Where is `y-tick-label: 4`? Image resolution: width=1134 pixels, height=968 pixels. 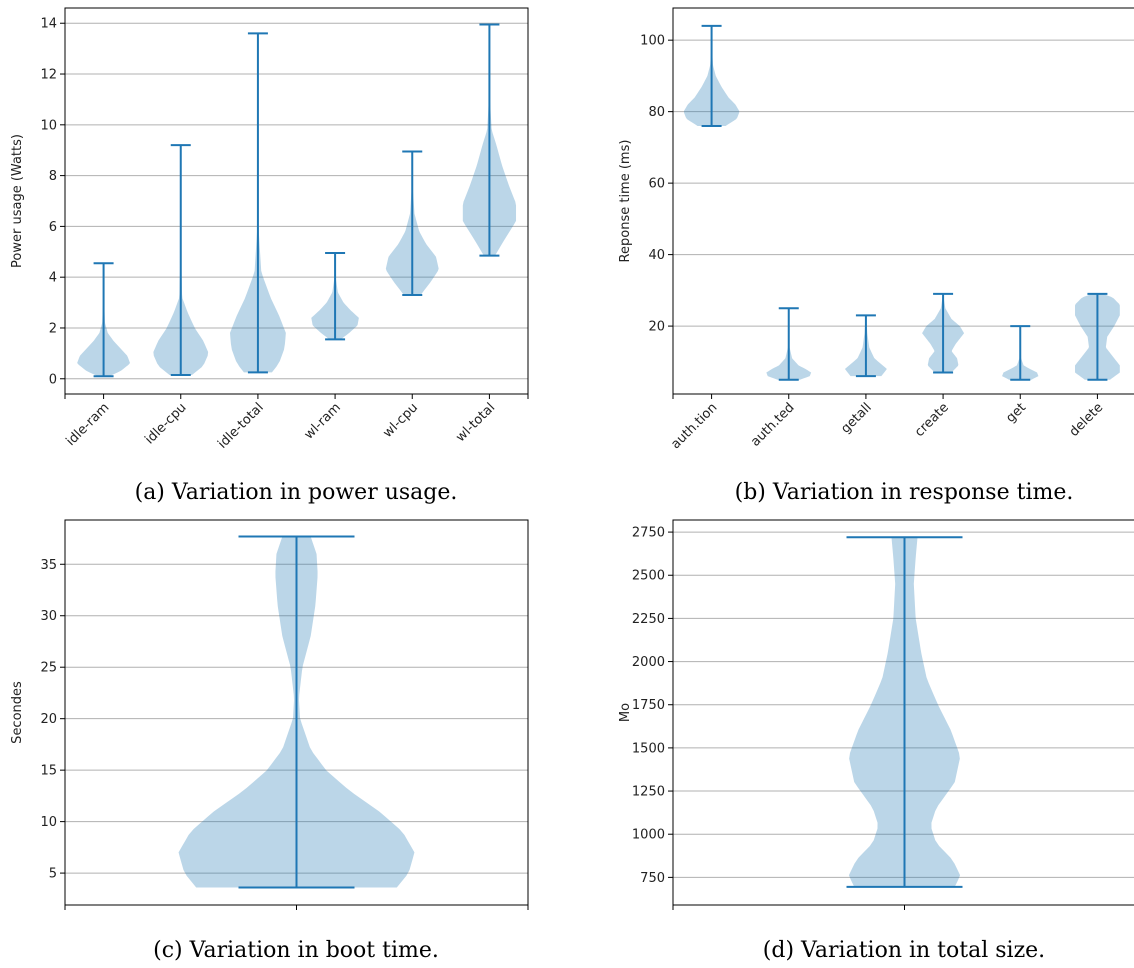 y-tick-label: 4 is located at coordinates (53, 278).